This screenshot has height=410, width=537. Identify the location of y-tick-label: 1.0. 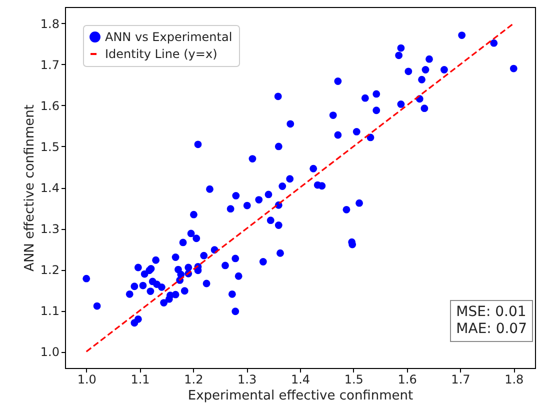
(50, 352).